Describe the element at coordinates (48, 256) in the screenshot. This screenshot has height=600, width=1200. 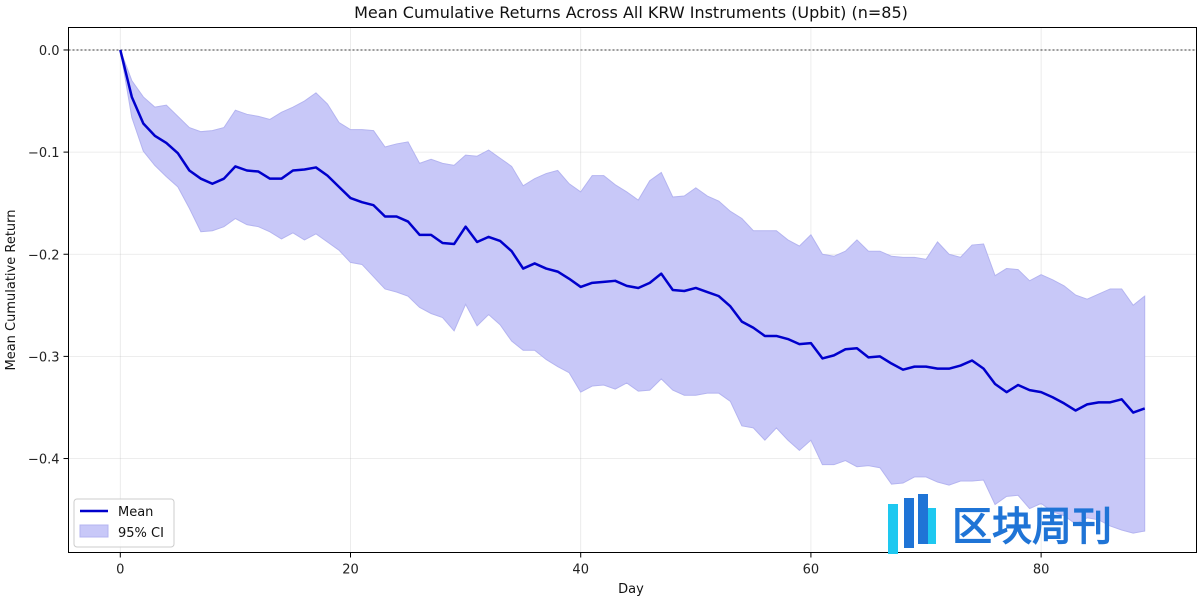
I see `y-axis-ticks: 0.0 −0.1 −0.2 −0.3 −0.4` at that location.